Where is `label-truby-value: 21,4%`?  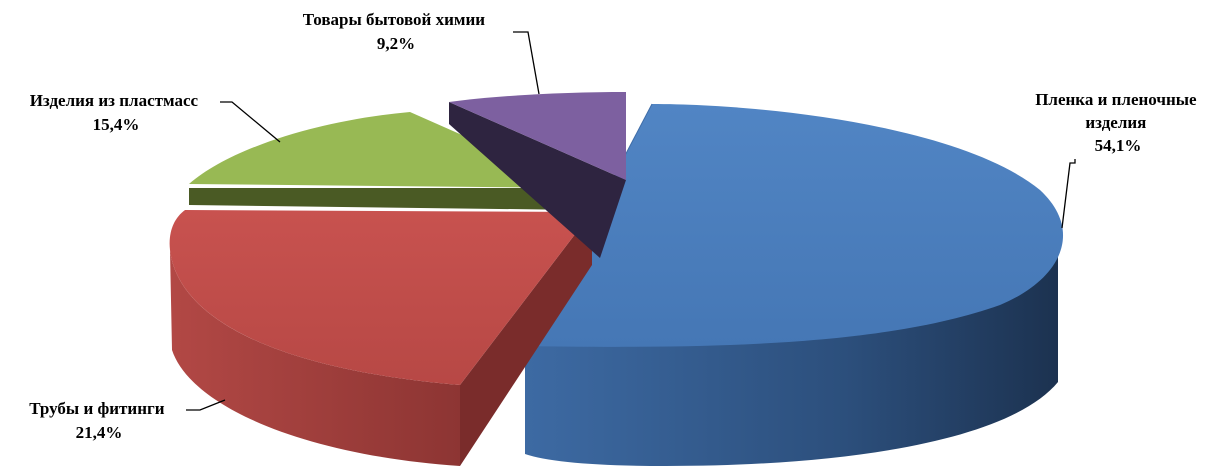
label-truby-value: 21,4% is located at coordinates (99, 432).